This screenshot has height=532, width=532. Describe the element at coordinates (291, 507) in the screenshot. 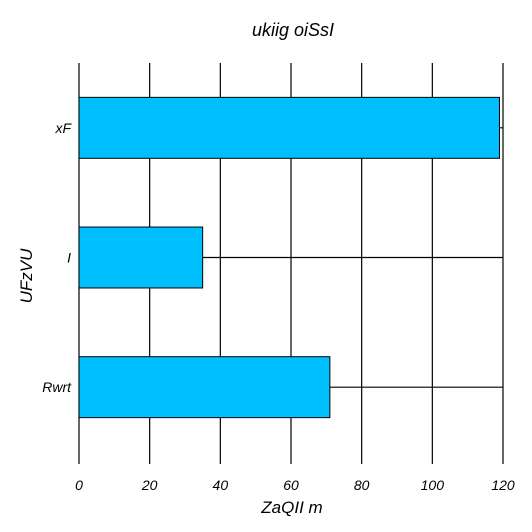

I see `x-axis-label: ZaQII m` at that location.